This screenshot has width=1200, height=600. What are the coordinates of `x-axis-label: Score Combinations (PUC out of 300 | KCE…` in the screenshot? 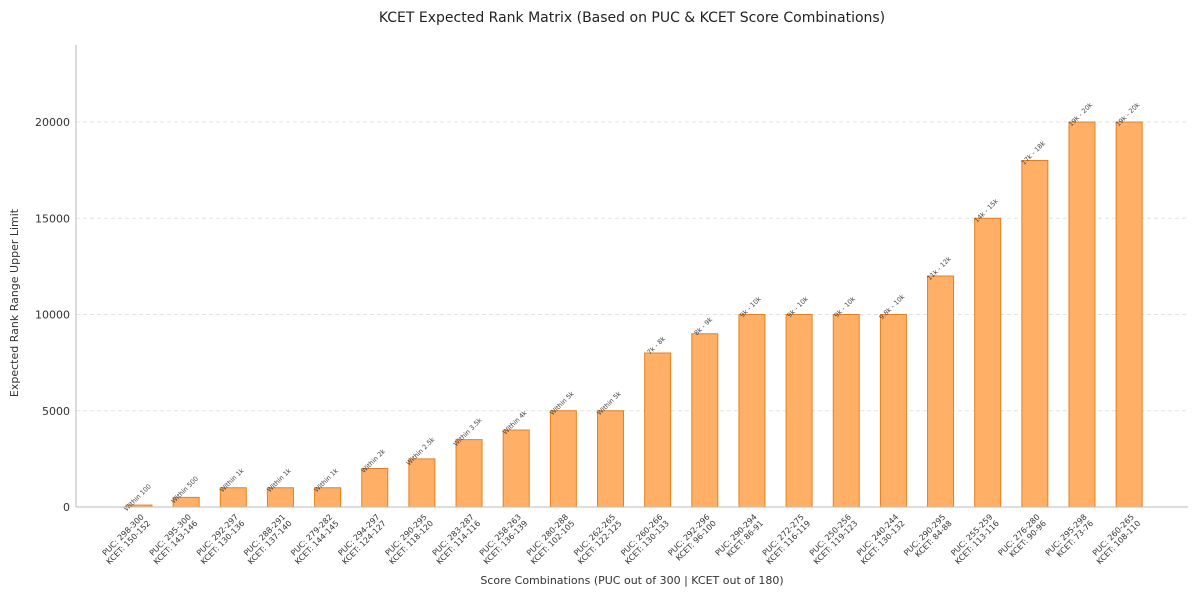 It's located at (631, 580).